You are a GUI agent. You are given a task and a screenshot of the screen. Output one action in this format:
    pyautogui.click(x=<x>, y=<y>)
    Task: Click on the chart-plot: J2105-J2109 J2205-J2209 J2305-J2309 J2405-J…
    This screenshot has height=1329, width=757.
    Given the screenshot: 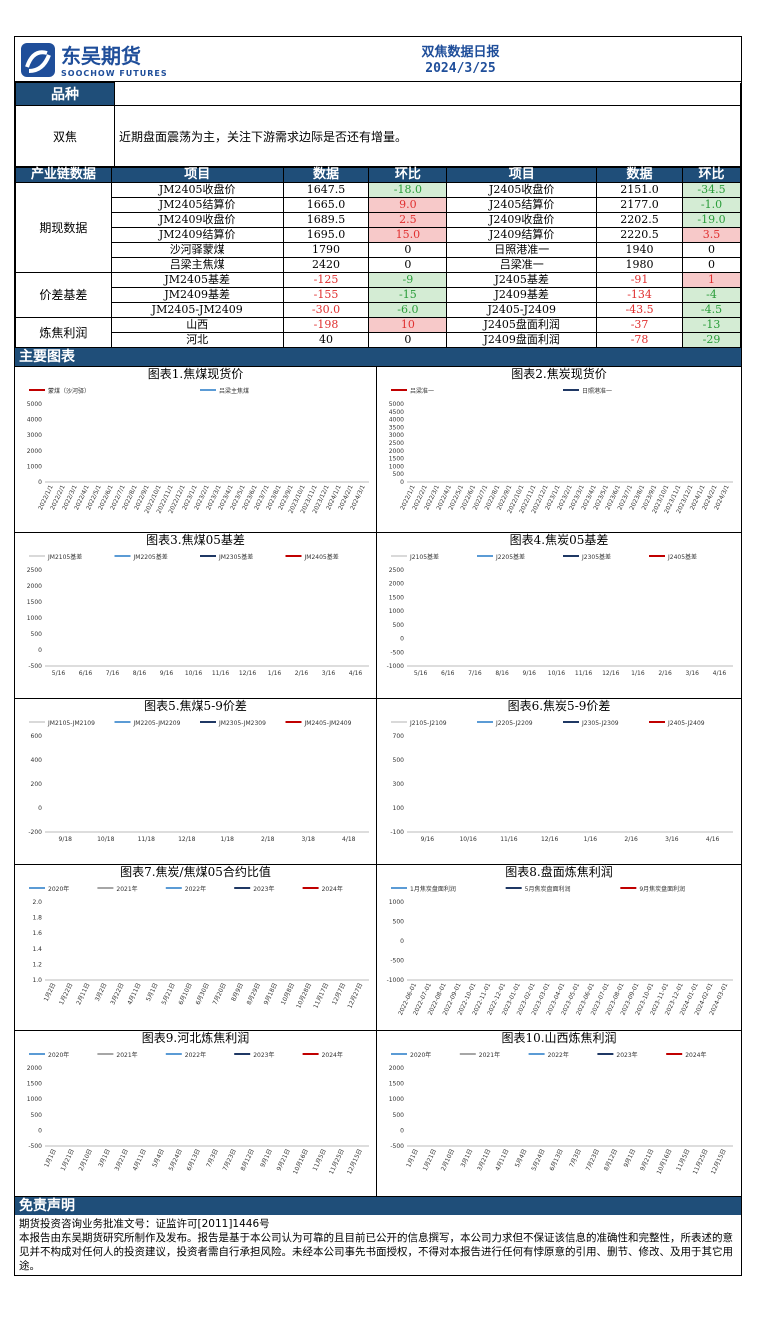 What is the action you would take?
    pyautogui.click(x=561, y=781)
    